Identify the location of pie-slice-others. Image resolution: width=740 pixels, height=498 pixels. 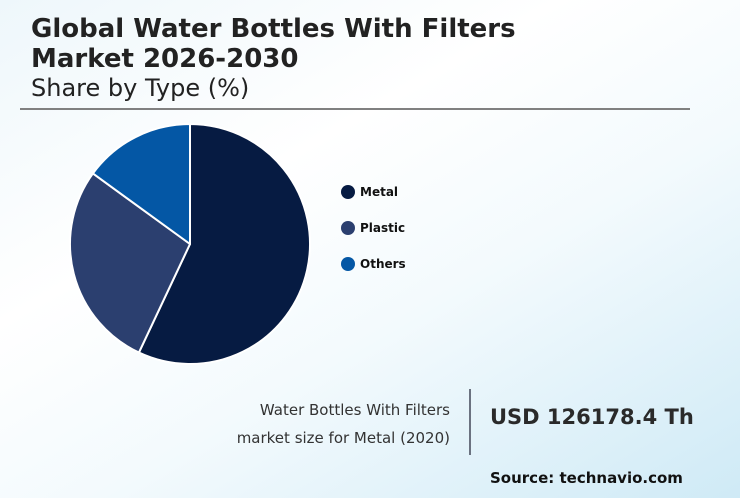
(141, 184).